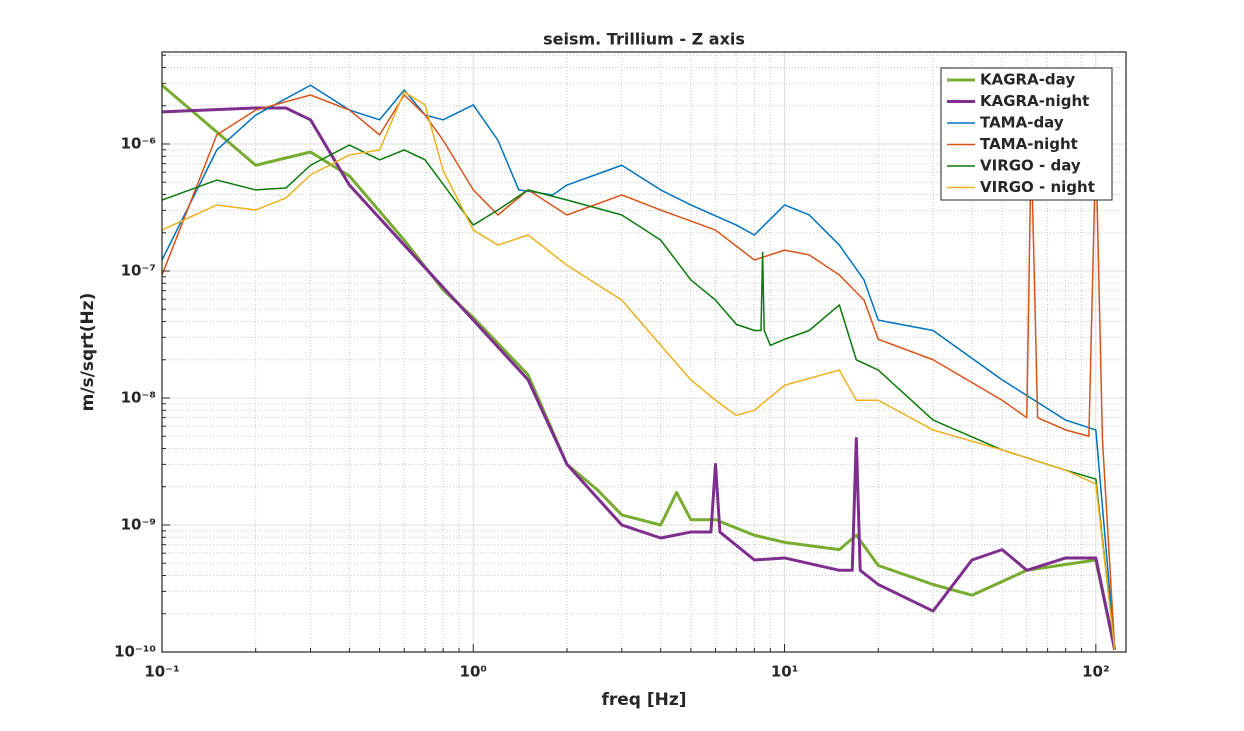 Image resolution: width=1244 pixels, height=731 pixels. What do you see at coordinates (138, 143) in the screenshot?
I see `y-tick-label: 10⁻⁶` at bounding box center [138, 143].